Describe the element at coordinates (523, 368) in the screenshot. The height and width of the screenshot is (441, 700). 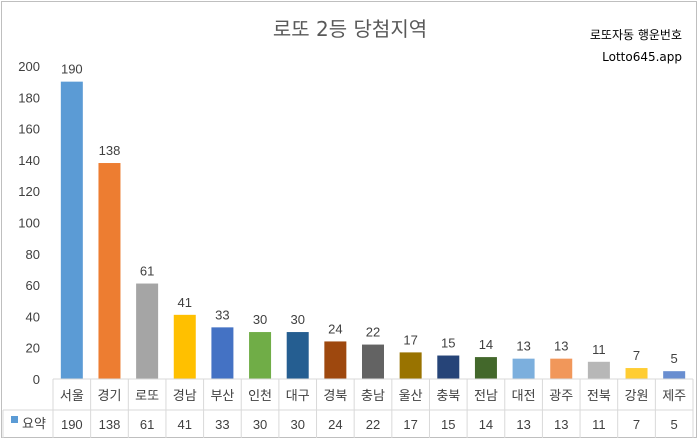
I see `bar-대전` at that location.